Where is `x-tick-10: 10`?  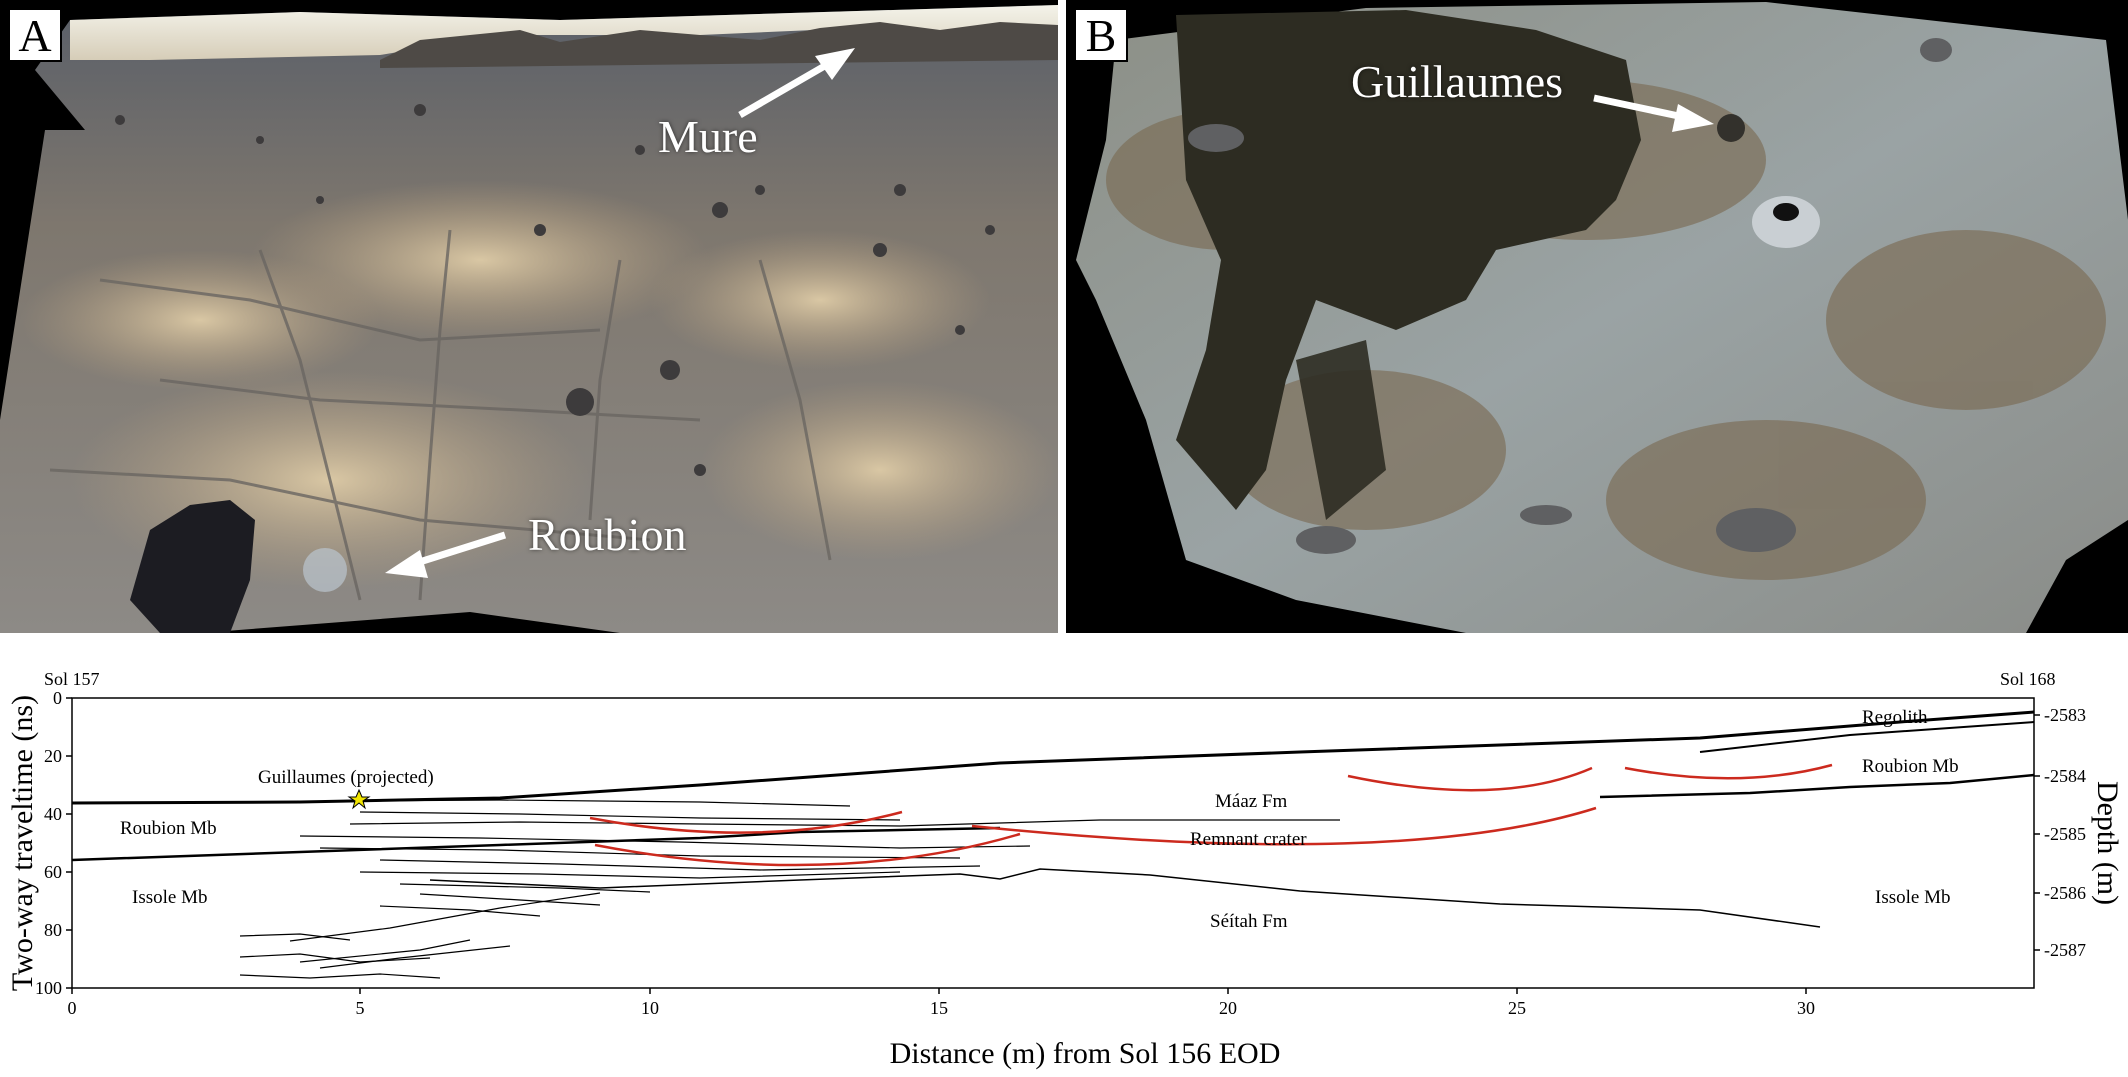
x-tick-10: 10 is located at coordinates (650, 1008).